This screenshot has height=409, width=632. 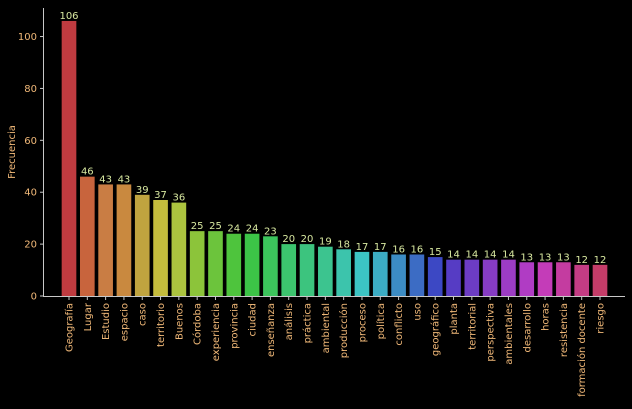 I want to click on bar-value-label: 18, so click(x=343, y=244).